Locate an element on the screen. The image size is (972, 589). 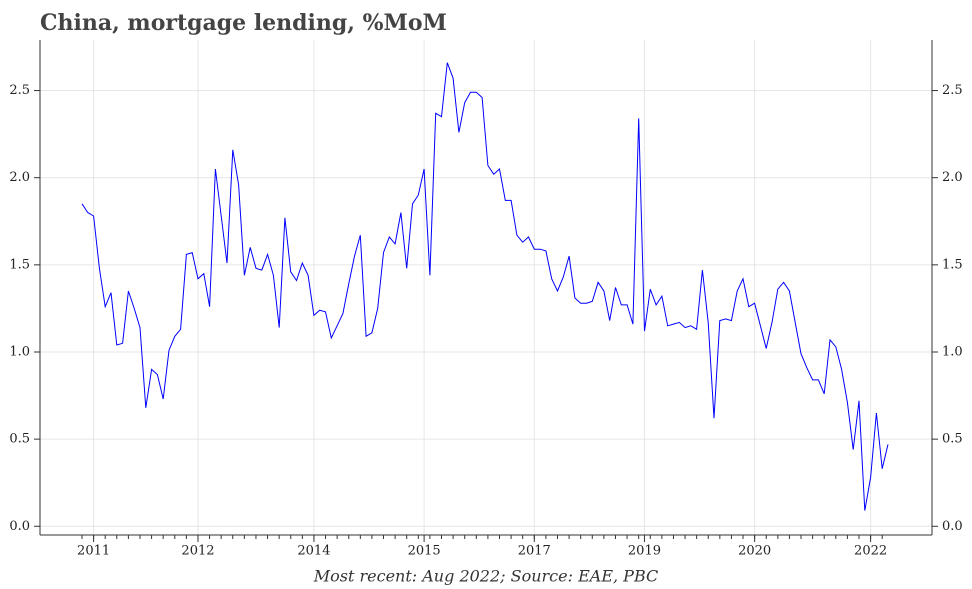
x-tick-label: 2012 is located at coordinates (197, 551).